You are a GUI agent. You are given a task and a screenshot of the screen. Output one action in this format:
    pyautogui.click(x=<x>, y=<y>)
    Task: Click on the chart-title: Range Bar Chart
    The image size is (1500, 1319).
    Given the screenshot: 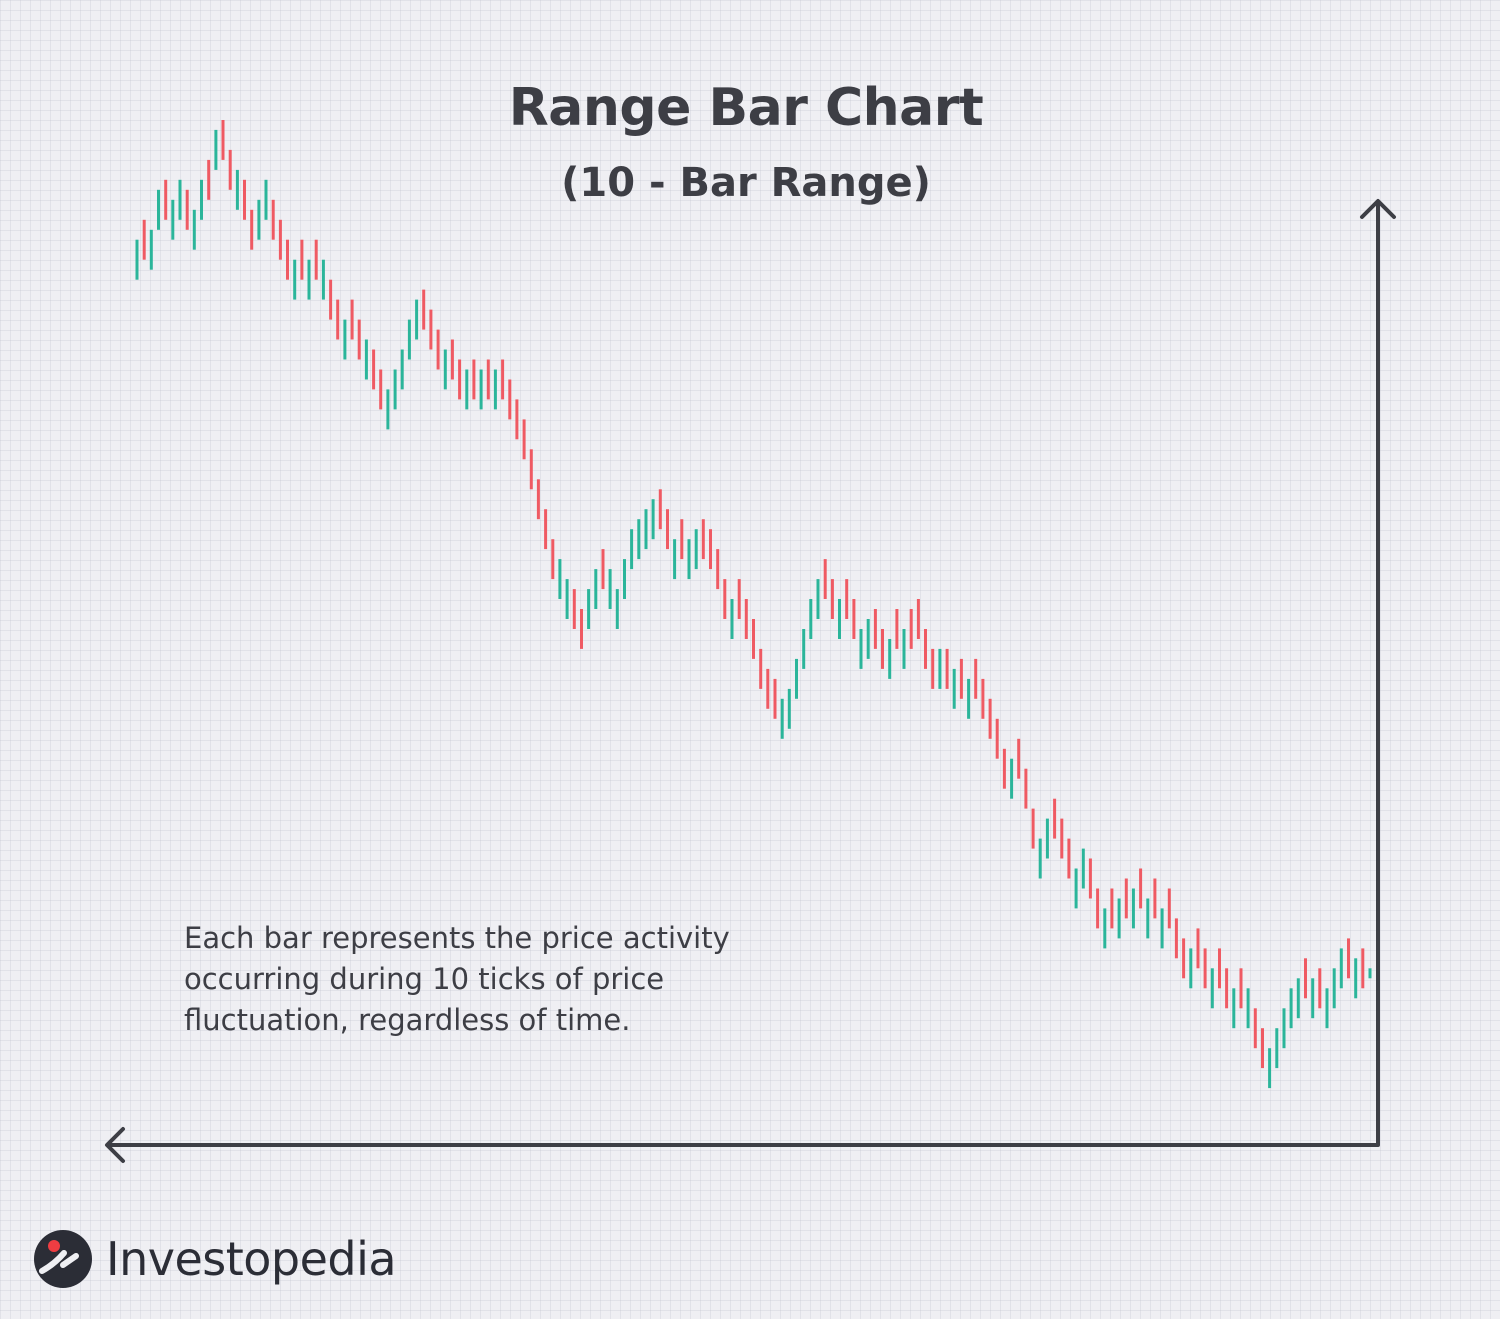 What is the action you would take?
    pyautogui.click(x=746, y=108)
    